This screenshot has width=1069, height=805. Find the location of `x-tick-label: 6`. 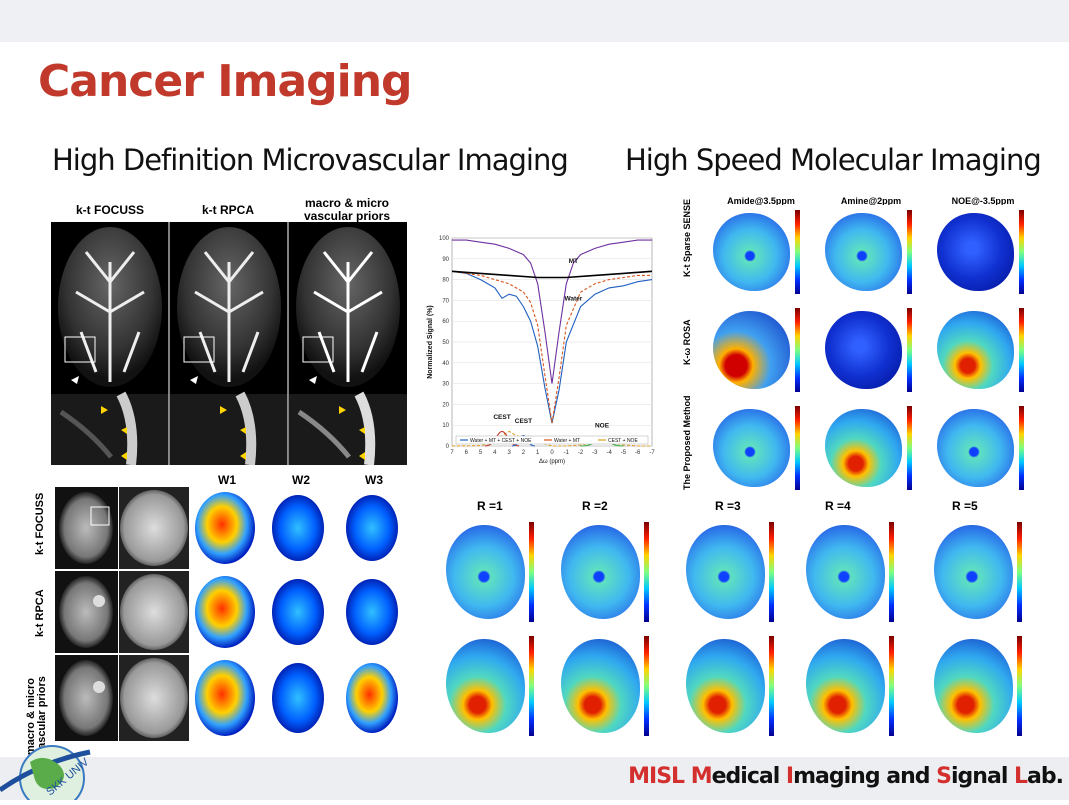

x-tick-label: 6 is located at coordinates (467, 453).